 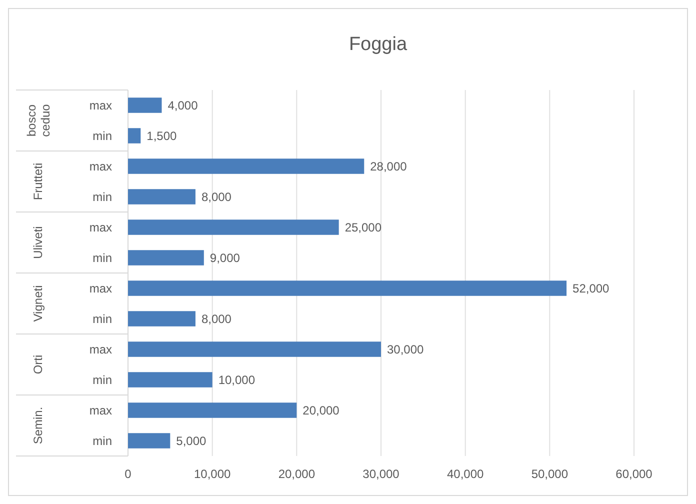 I want to click on x-tick-label: 30,000, so click(x=381, y=474).